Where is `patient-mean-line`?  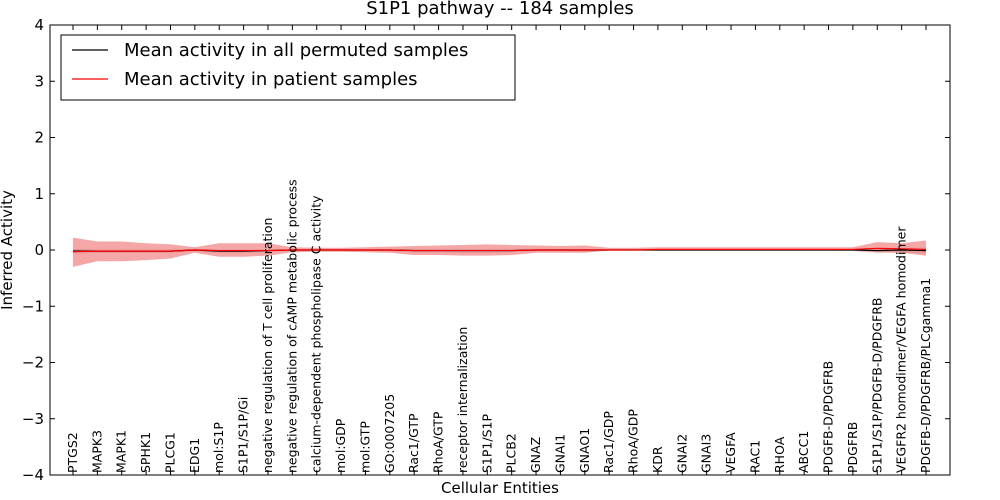
patient-mean-line is located at coordinates (499, 250).